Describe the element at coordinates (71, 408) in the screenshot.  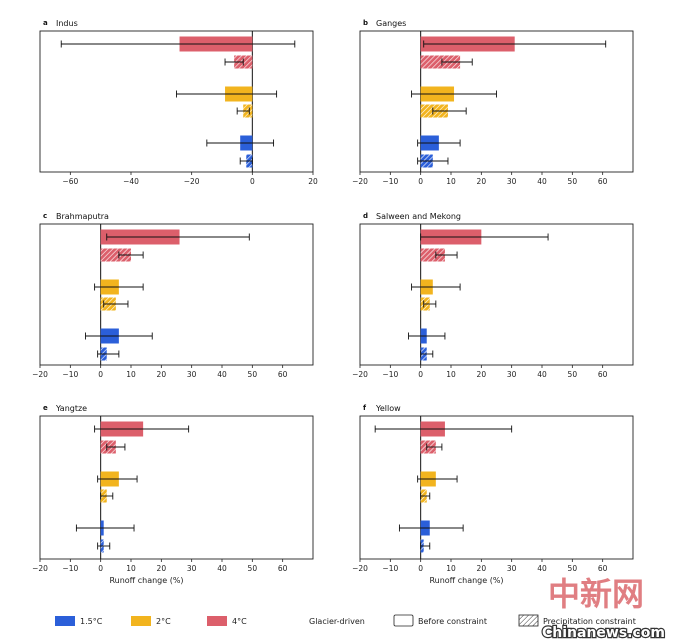
I see `panel-title: Yangtze` at that location.